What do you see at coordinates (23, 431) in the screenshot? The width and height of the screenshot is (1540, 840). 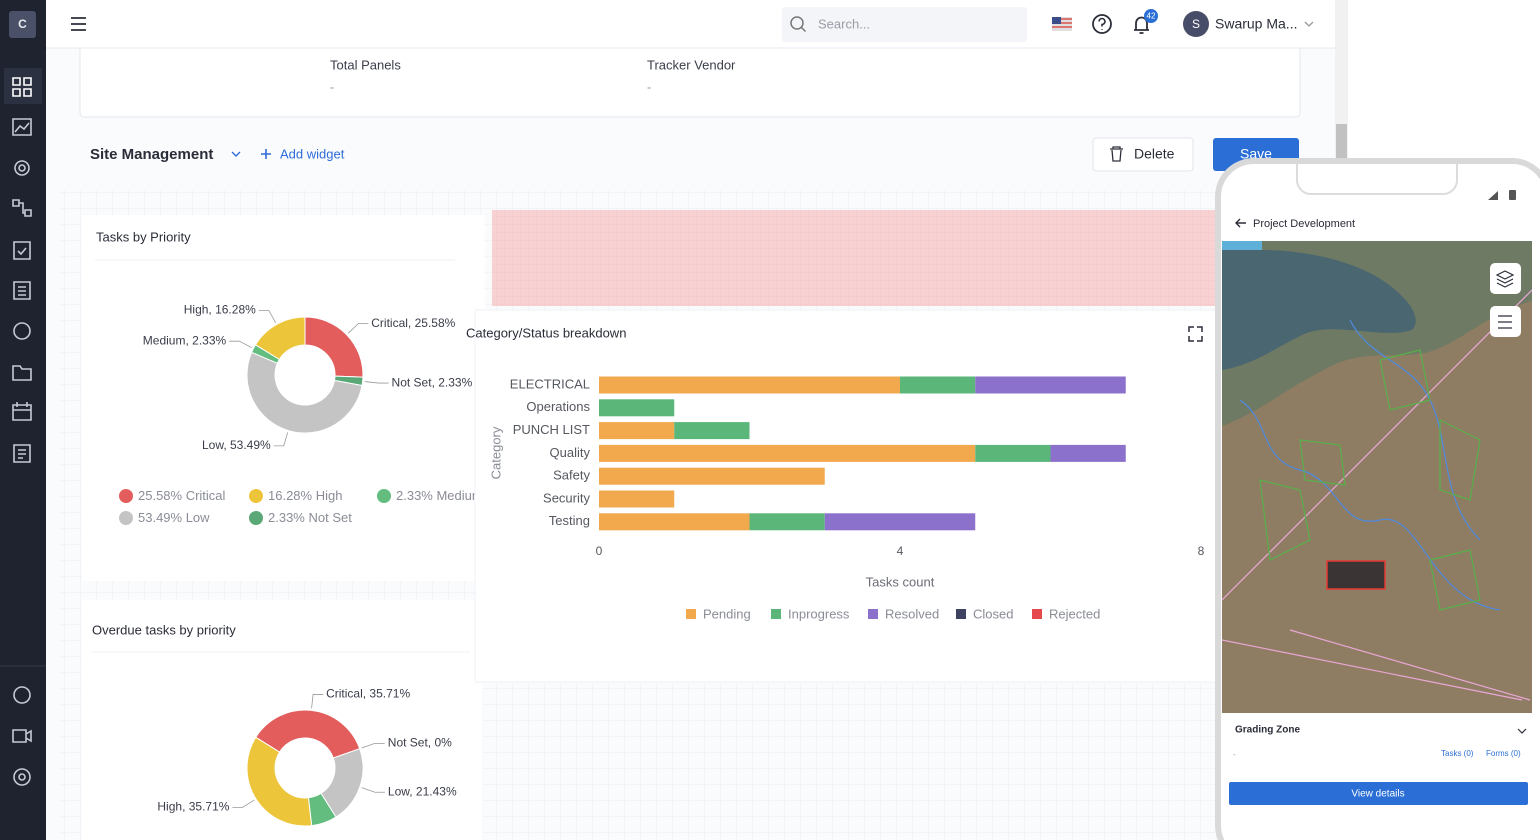 I see `sidebar-icons` at bounding box center [23, 431].